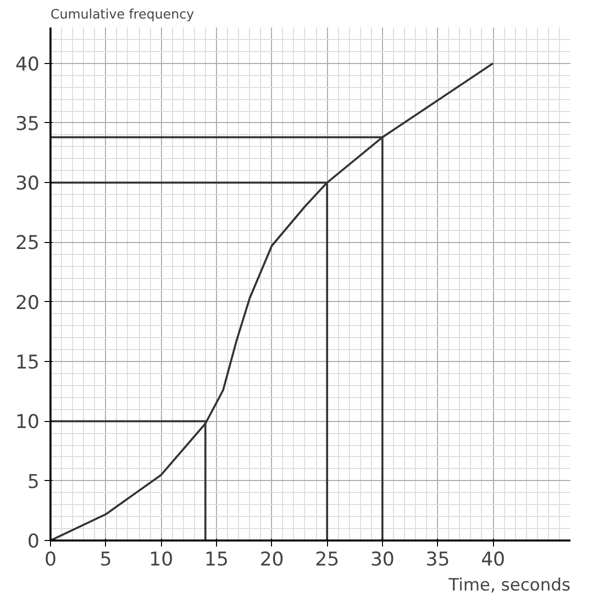  Describe the element at coordinates (493, 559) in the screenshot. I see `x-tick-label: 40` at that location.